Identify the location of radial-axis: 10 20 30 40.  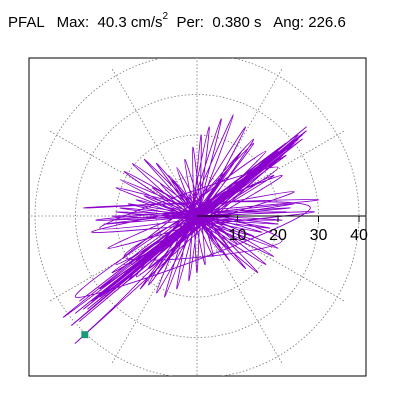
(282, 229).